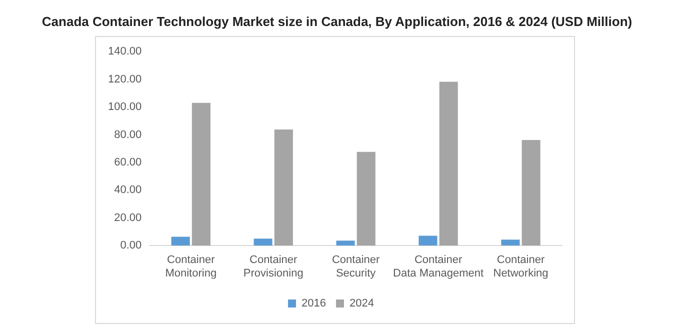  Describe the element at coordinates (125, 52) in the screenshot. I see `y-tick-label: 140.00` at that location.